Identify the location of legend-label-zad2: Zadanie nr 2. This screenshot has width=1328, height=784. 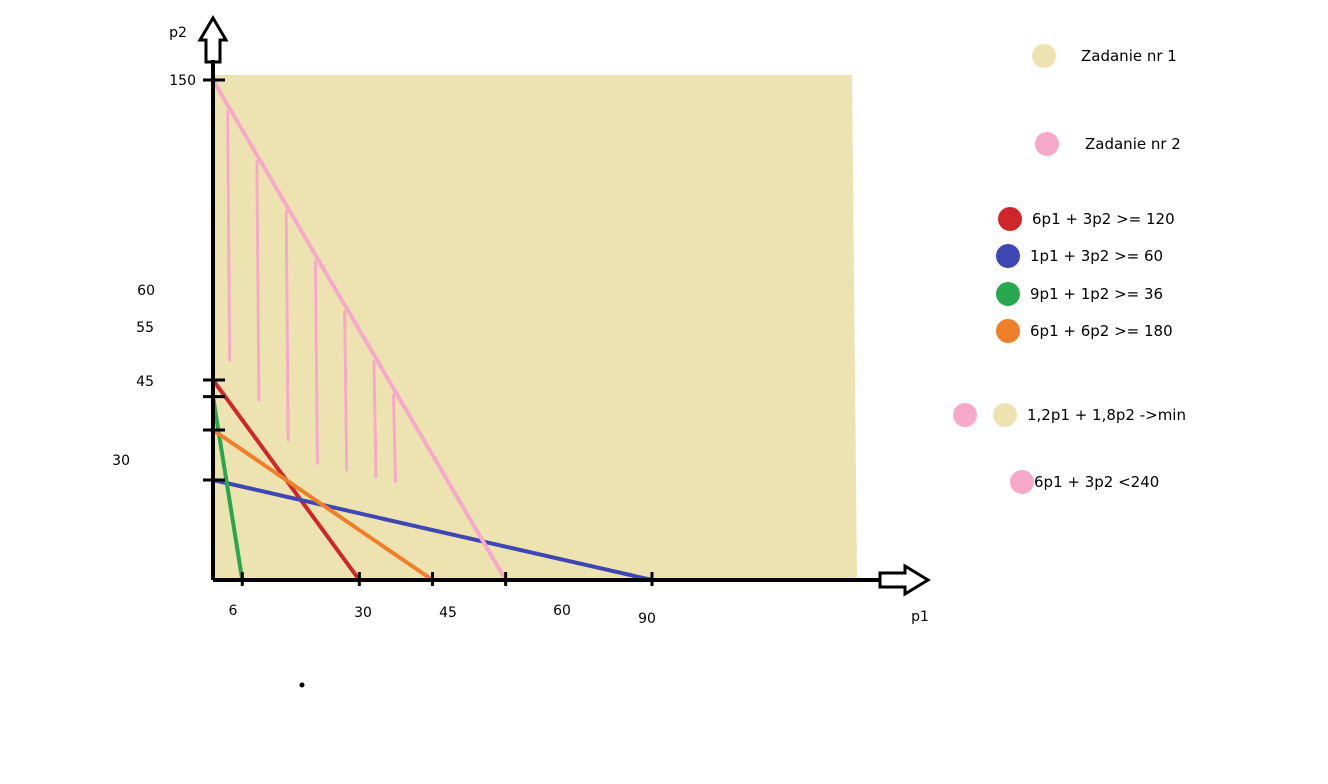
(1133, 144).